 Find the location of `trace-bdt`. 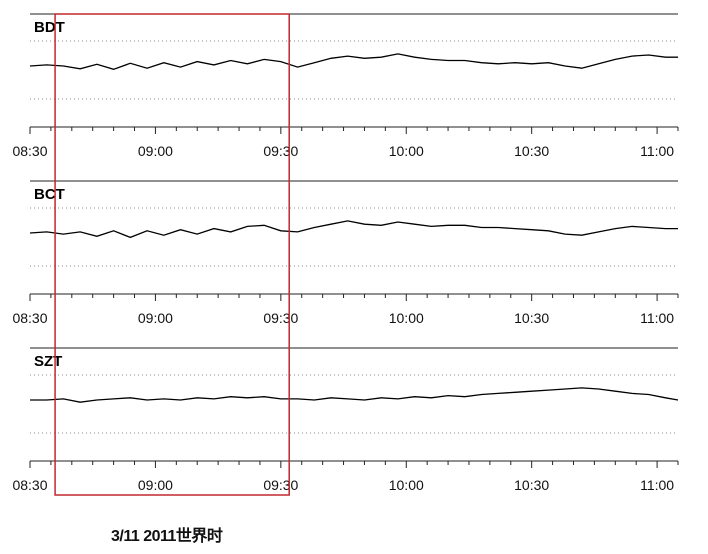

trace-bdt is located at coordinates (353, 61).